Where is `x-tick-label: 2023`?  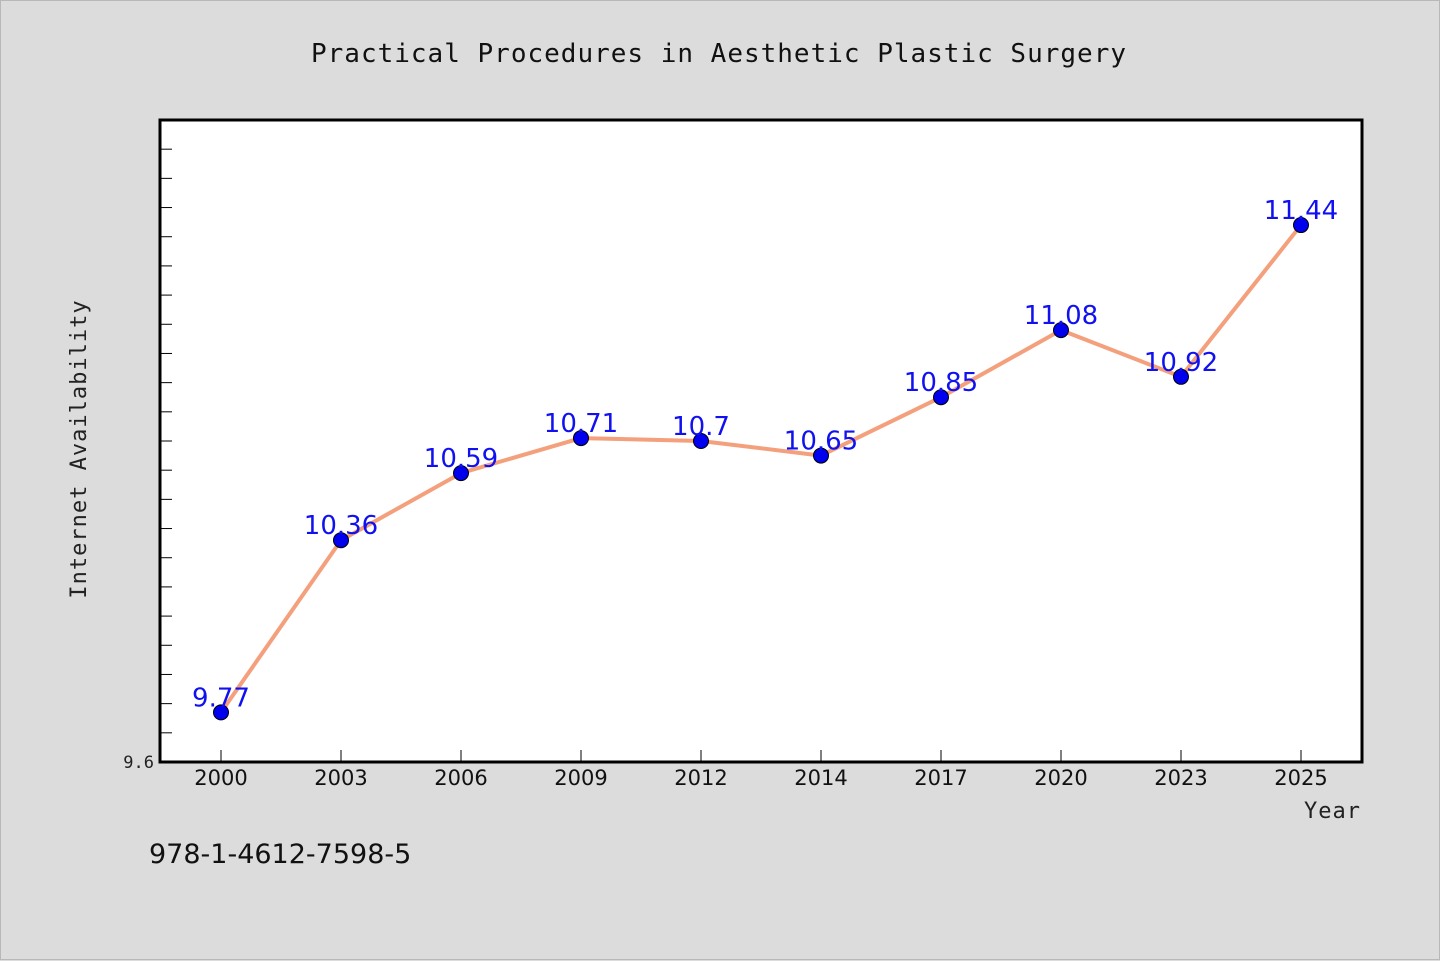
x-tick-label: 2023 is located at coordinates (1180, 778).